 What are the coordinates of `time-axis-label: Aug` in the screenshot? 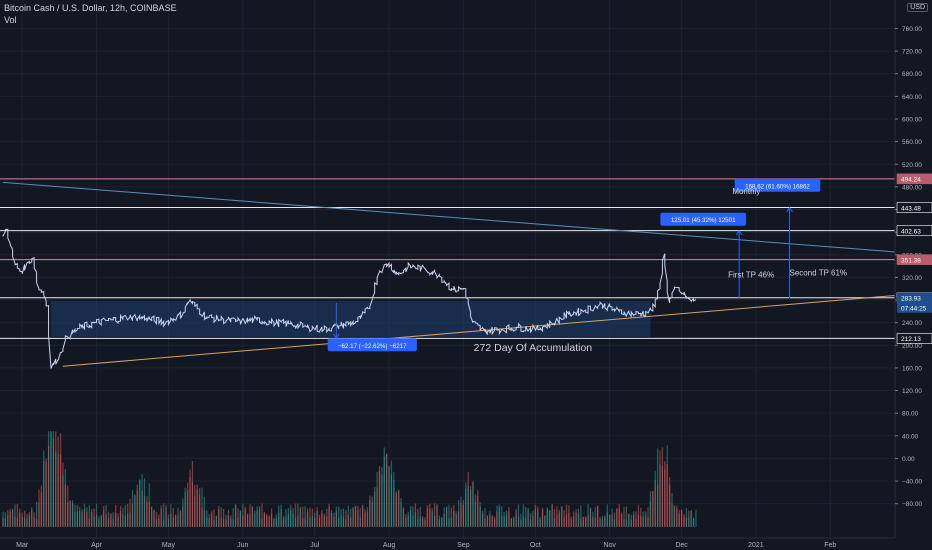 It's located at (389, 545).